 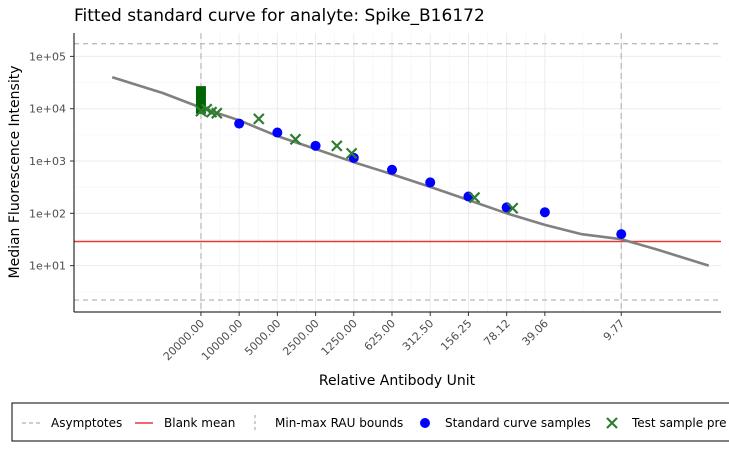 What do you see at coordinates (496, 332) in the screenshot?
I see `x-tick-label: 78.12` at bounding box center [496, 332].